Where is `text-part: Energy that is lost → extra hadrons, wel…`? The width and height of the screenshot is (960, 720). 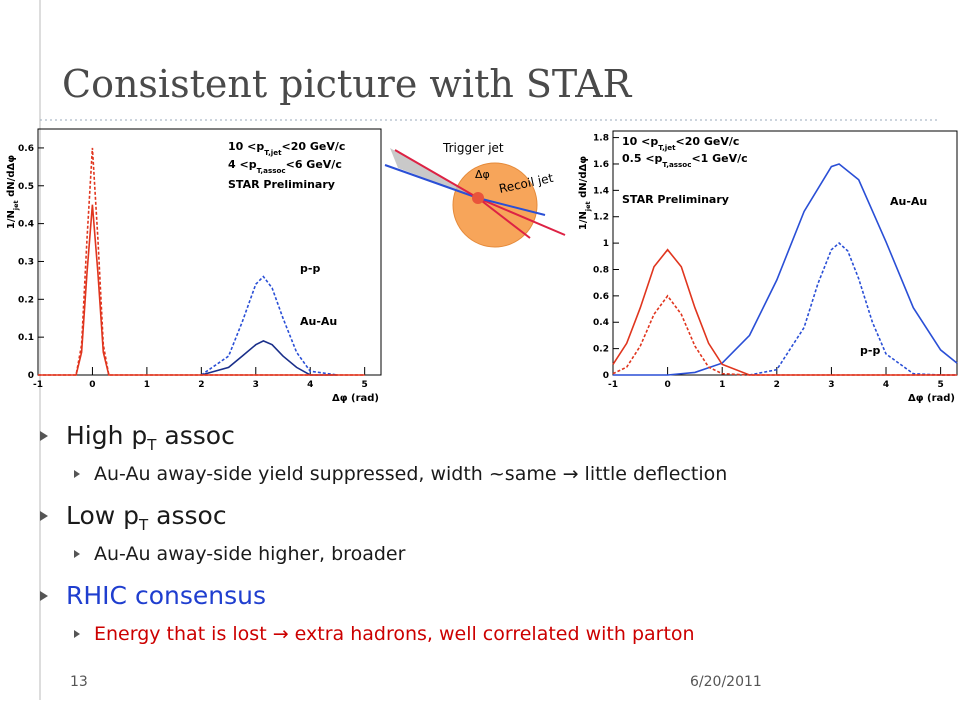
text-part: Energy that is lost → extra hadrons, wel… is located at coordinates (394, 634).